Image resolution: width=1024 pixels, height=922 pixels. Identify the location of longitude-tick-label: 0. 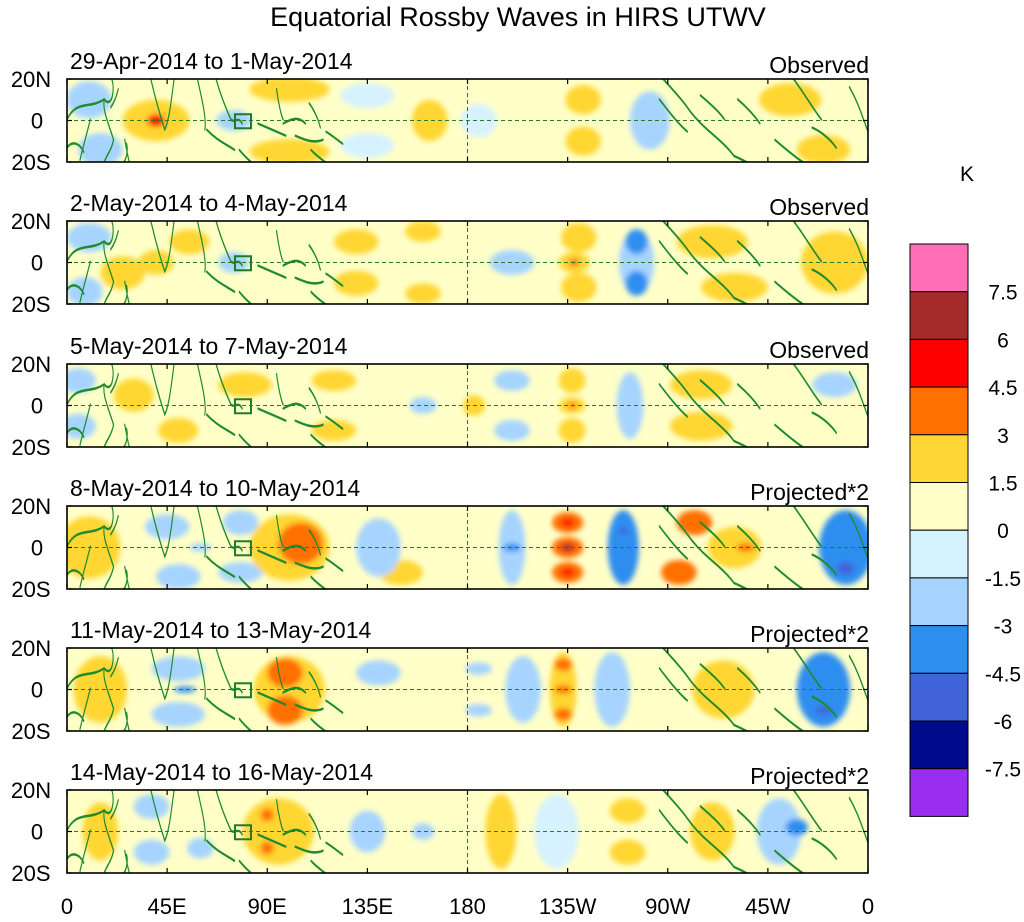
(67, 906).